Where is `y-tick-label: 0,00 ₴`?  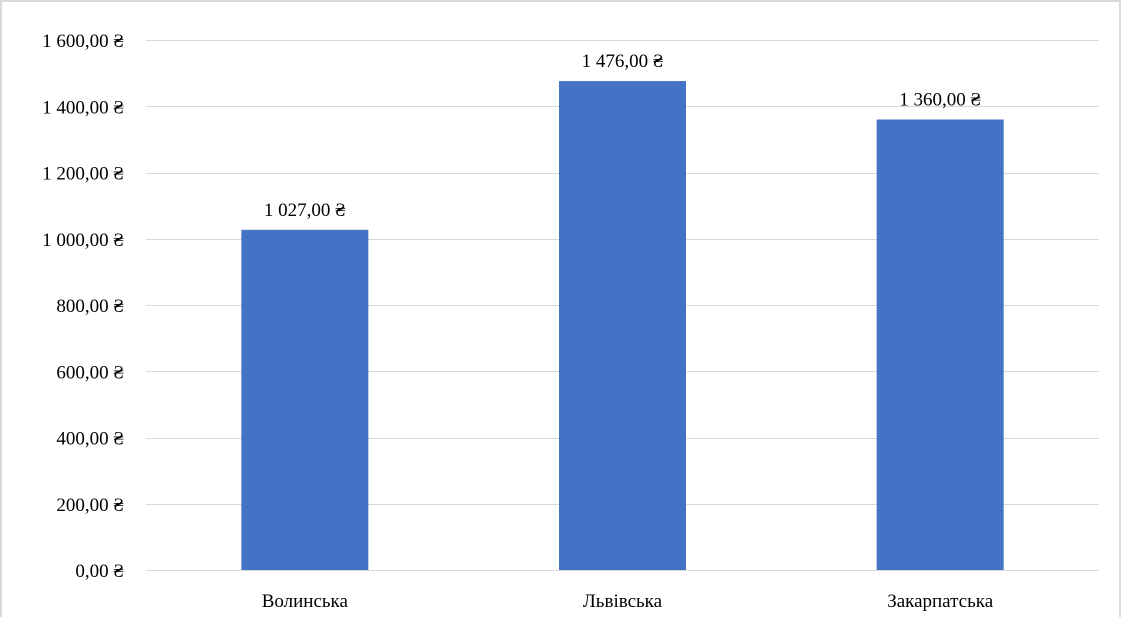 y-tick-label: 0,00 ₴ is located at coordinates (99, 571).